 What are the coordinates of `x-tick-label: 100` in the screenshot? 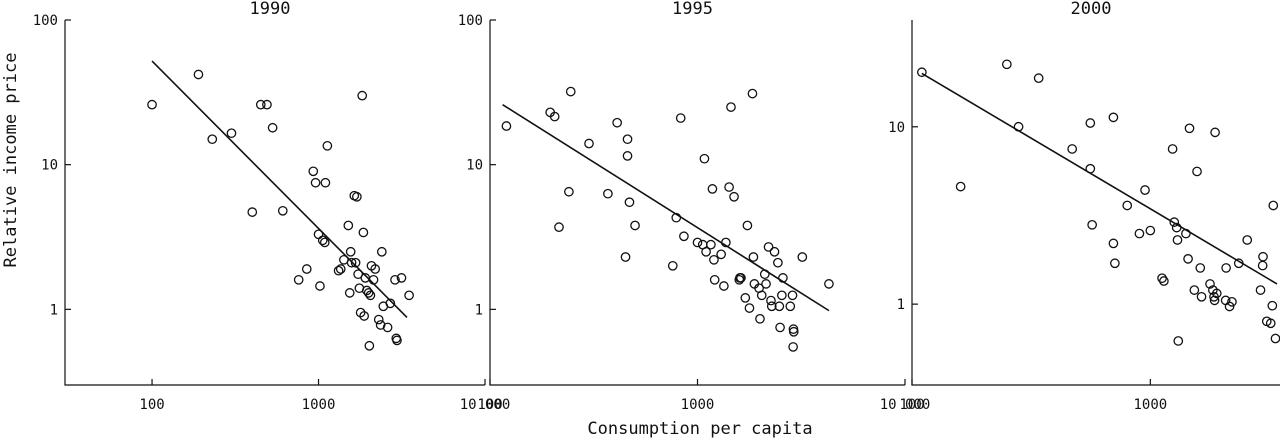 It's located at (151, 405).